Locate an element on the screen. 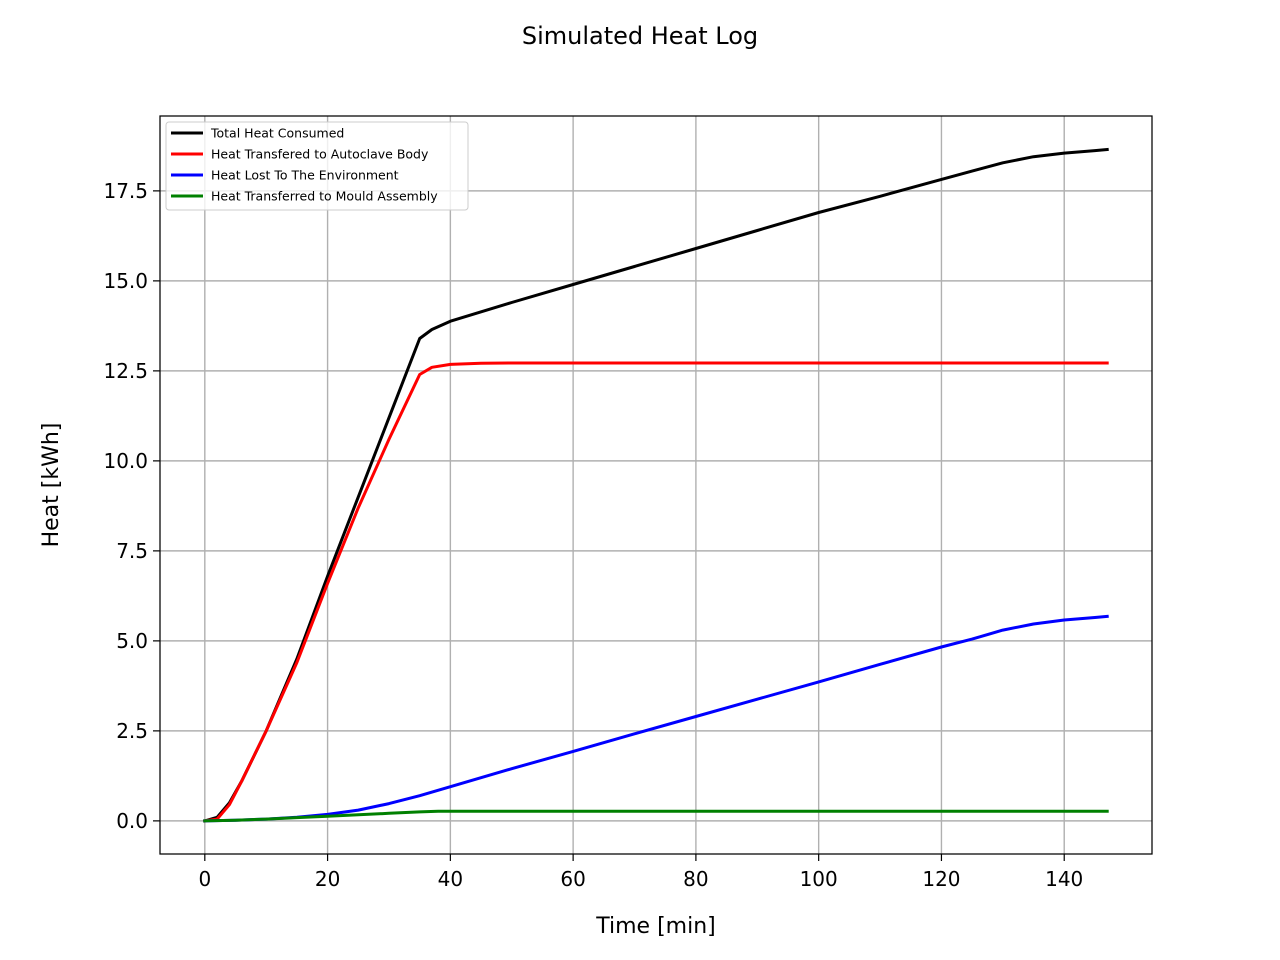  y-tick-label: 12.5 is located at coordinates (125, 371).